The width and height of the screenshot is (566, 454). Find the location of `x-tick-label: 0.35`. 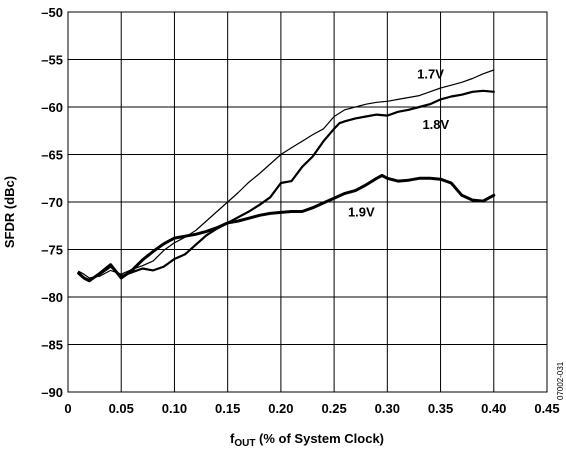

x-tick-label: 0.35 is located at coordinates (440, 408).